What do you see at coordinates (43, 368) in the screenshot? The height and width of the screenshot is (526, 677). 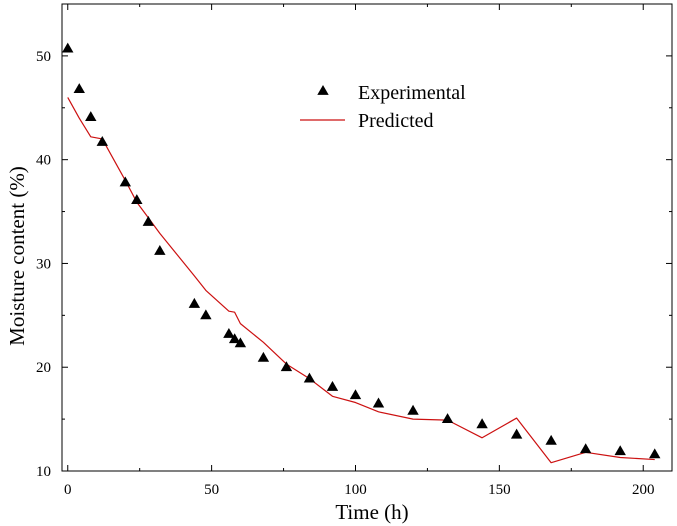 I see `y-tick-label: 20` at bounding box center [43, 368].